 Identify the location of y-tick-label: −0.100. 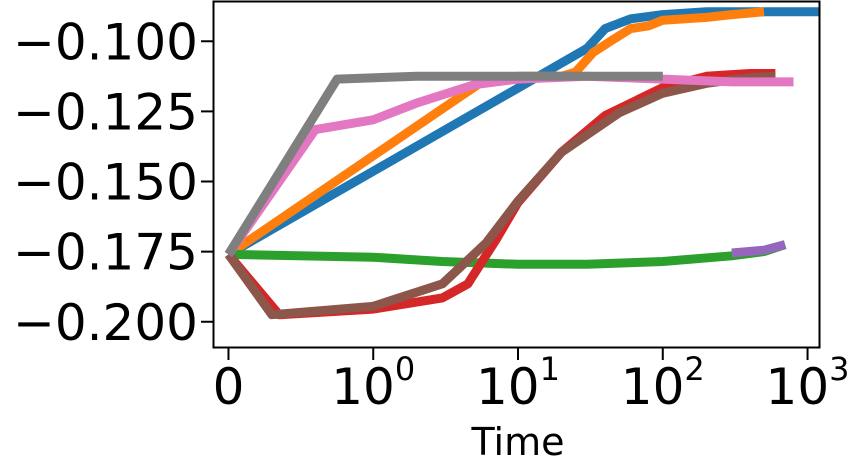
(105, 42).